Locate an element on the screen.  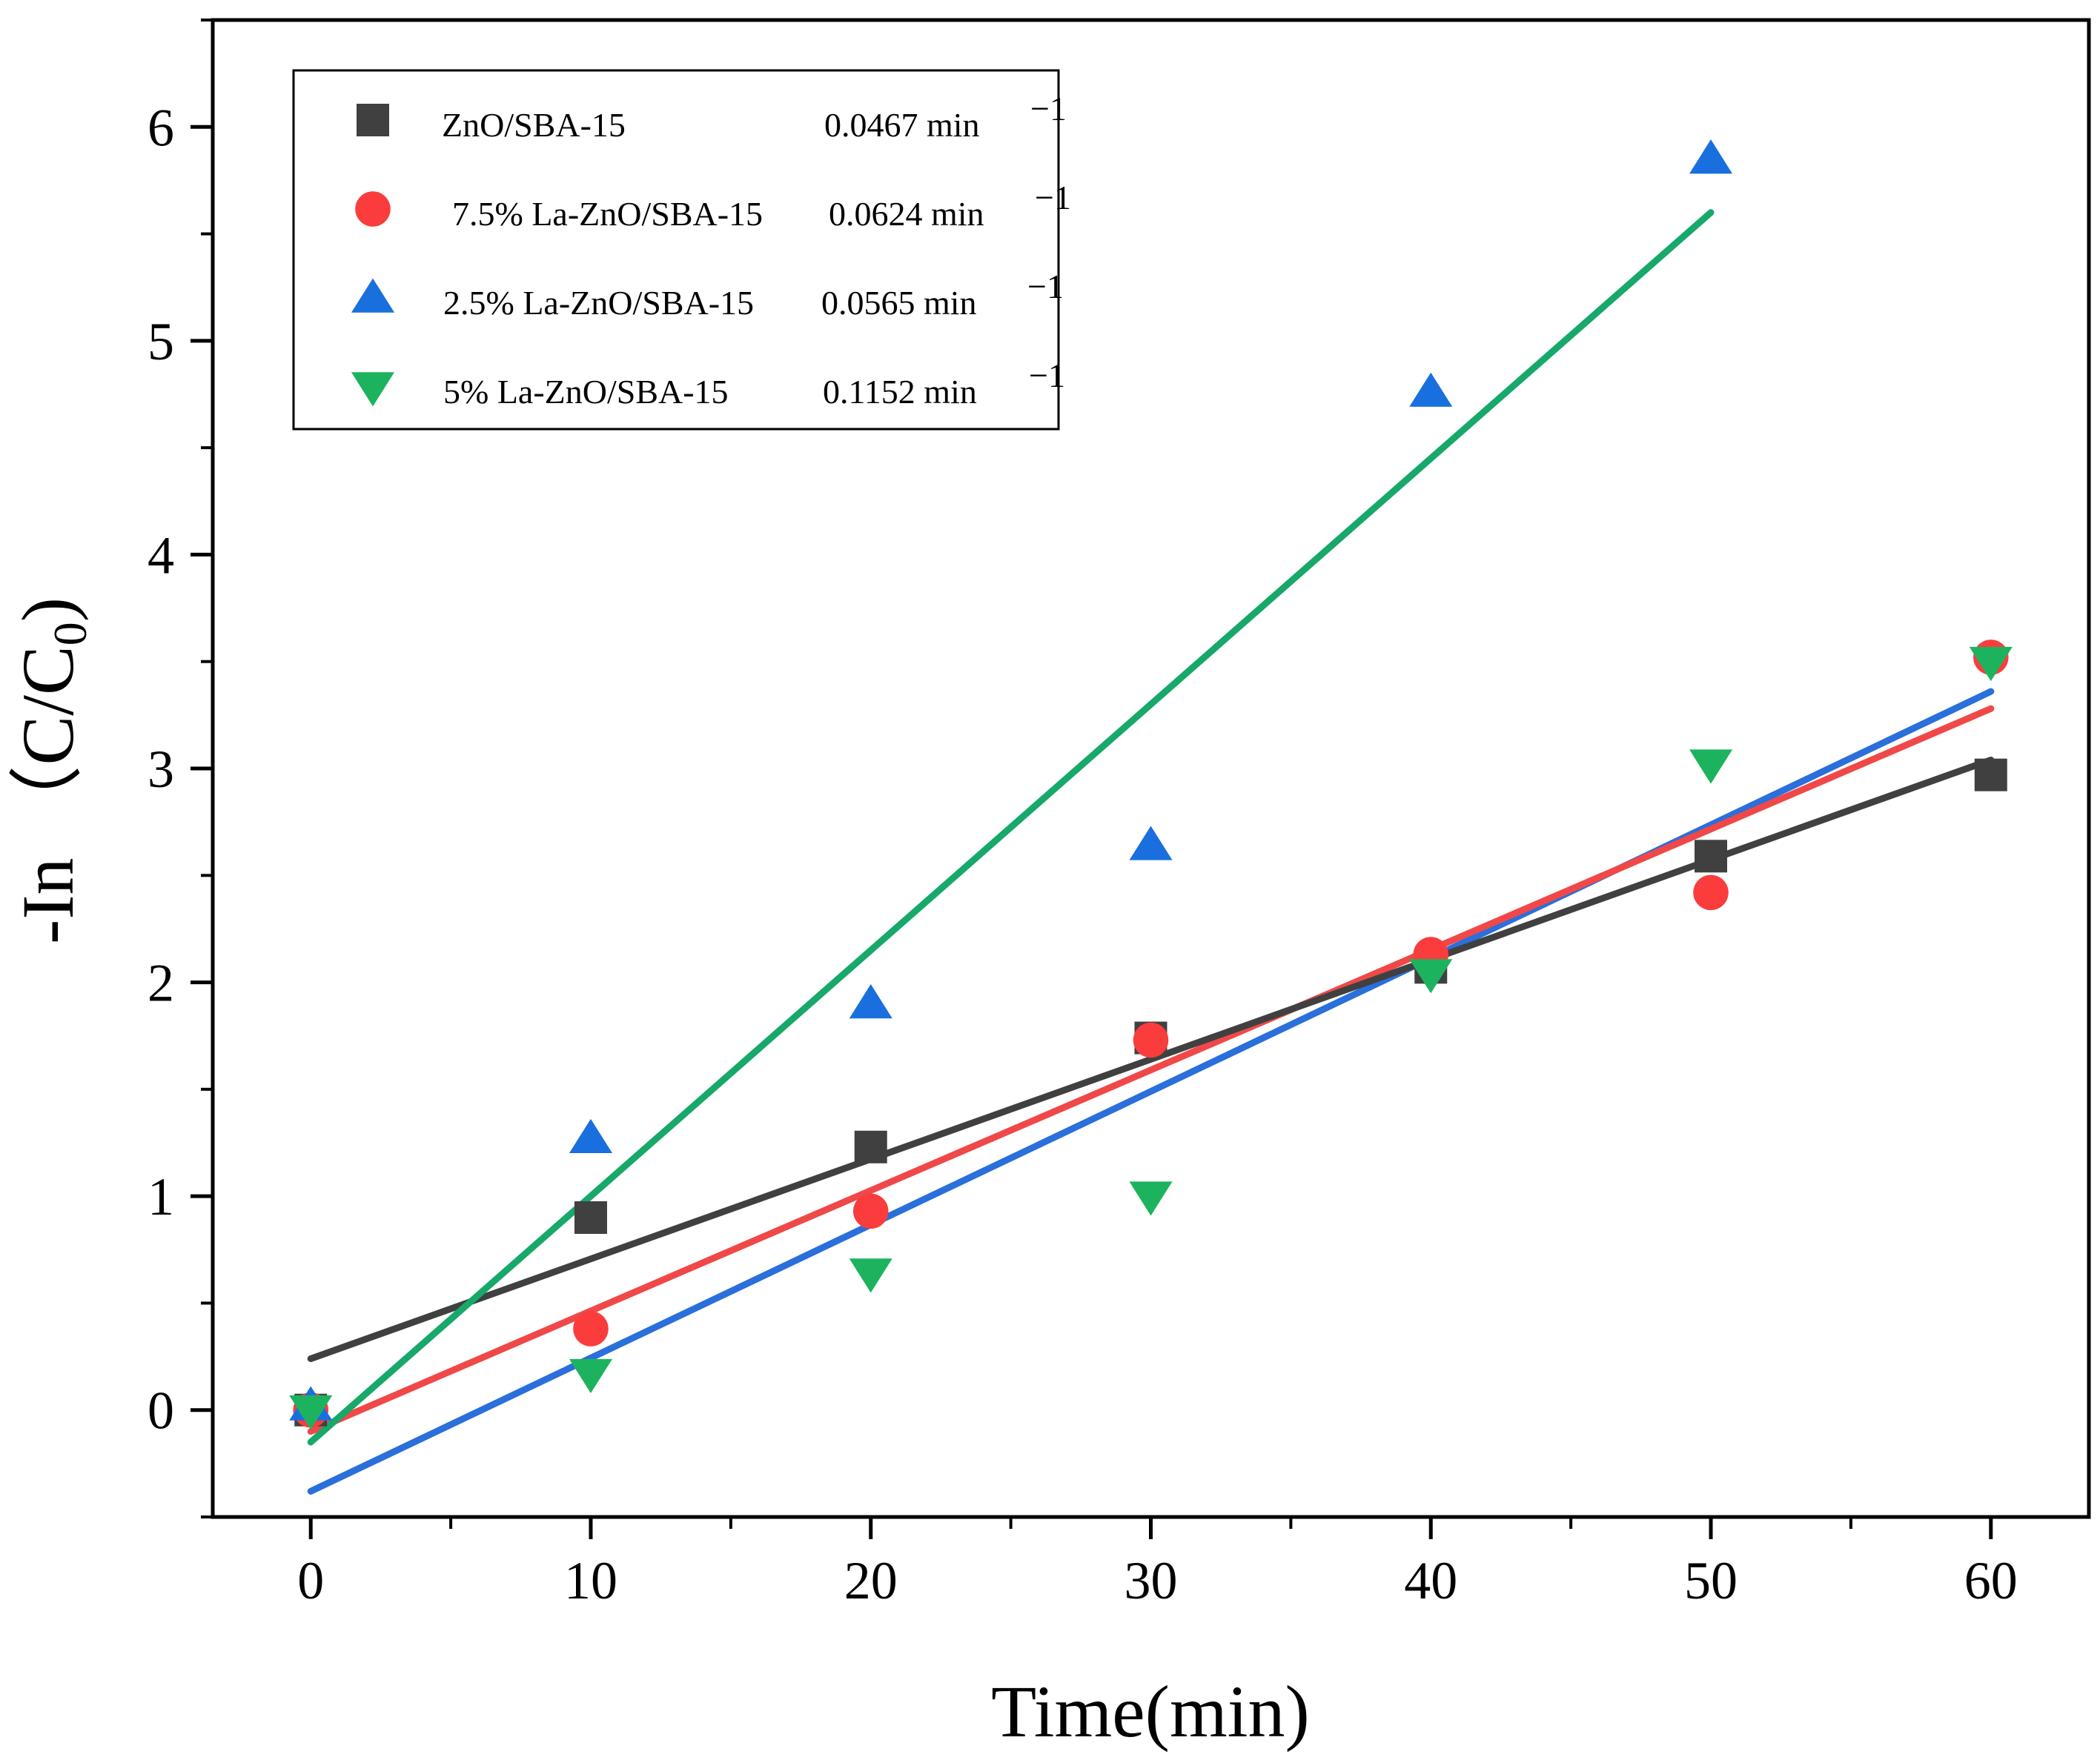
legend-marker-triangle-up is located at coordinates (373, 295).